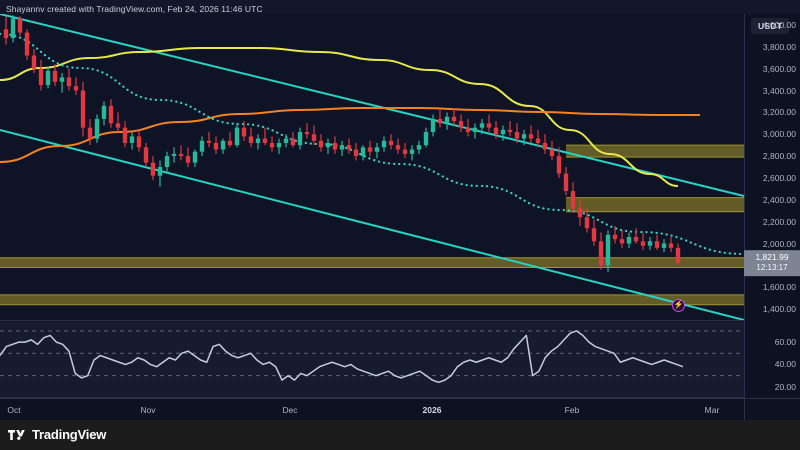 The image size is (800, 450). Describe the element at coordinates (148, 410) in the screenshot. I see `time-axis-tick-label: Nov` at that location.